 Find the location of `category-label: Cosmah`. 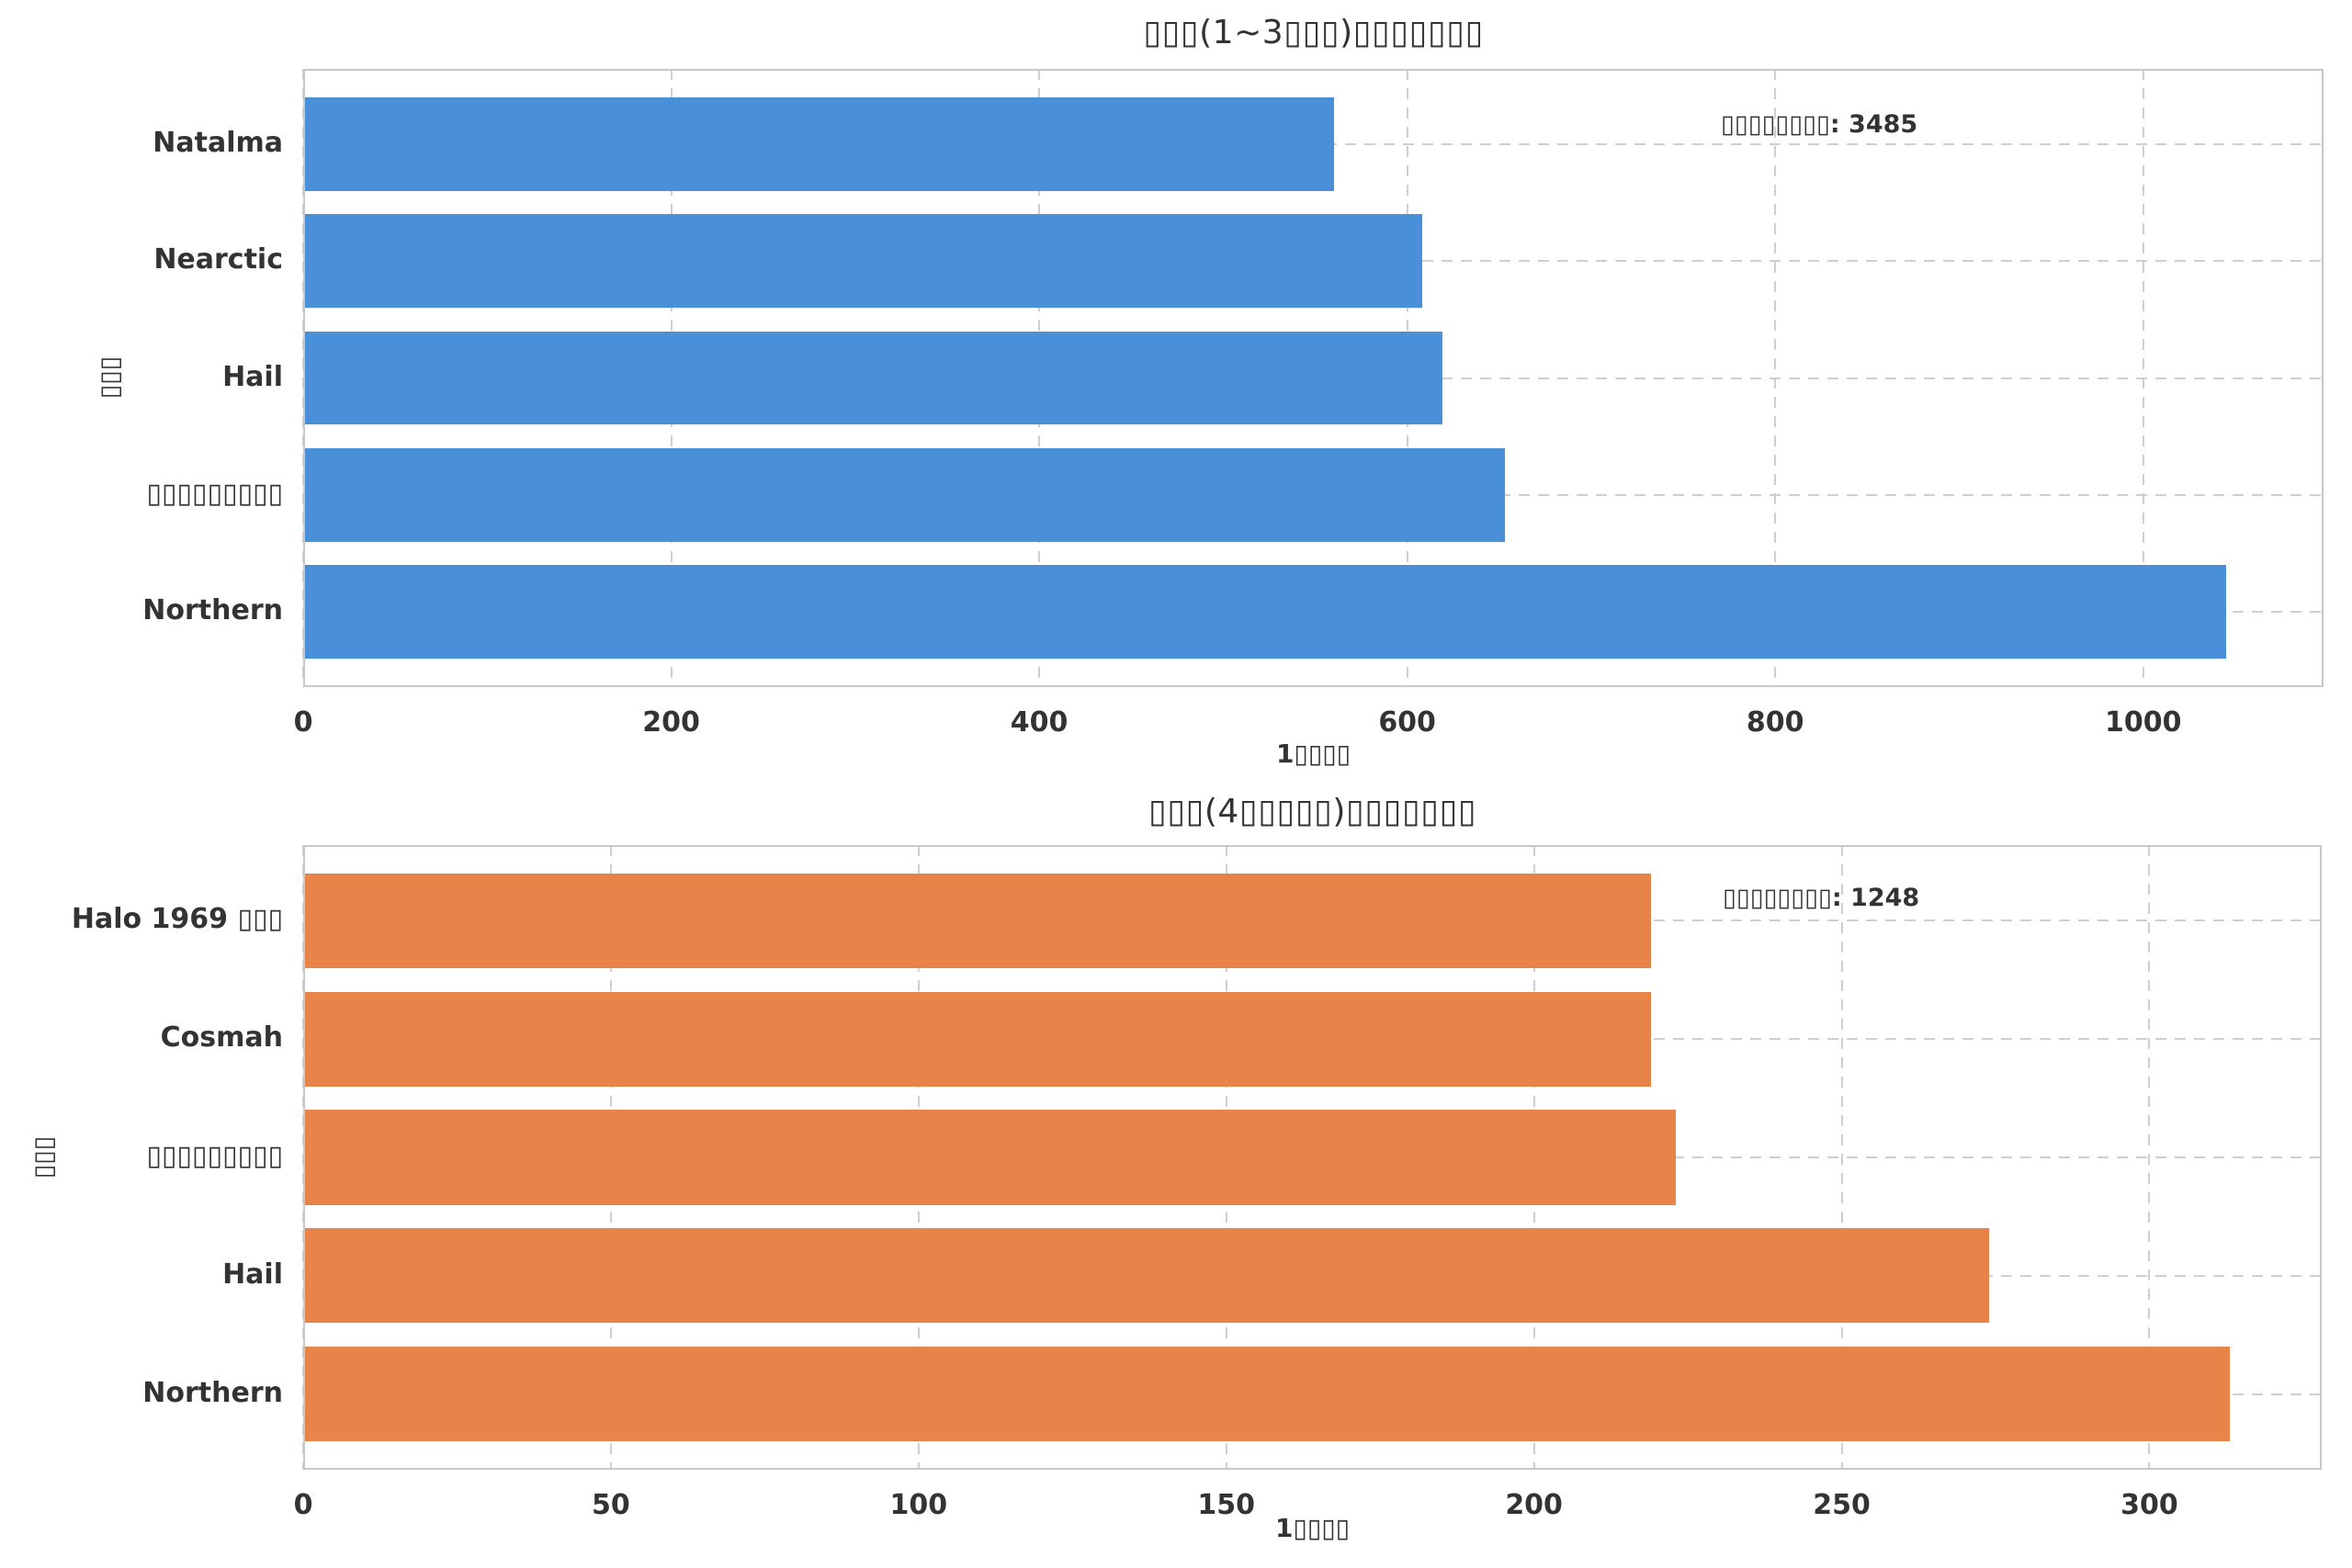

category-label: Cosmah is located at coordinates (221, 1038).